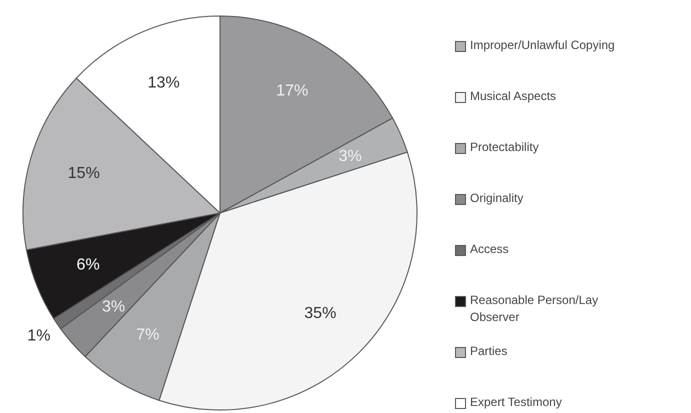 The image size is (691, 413). I want to click on data-label: 35%, so click(320, 313).